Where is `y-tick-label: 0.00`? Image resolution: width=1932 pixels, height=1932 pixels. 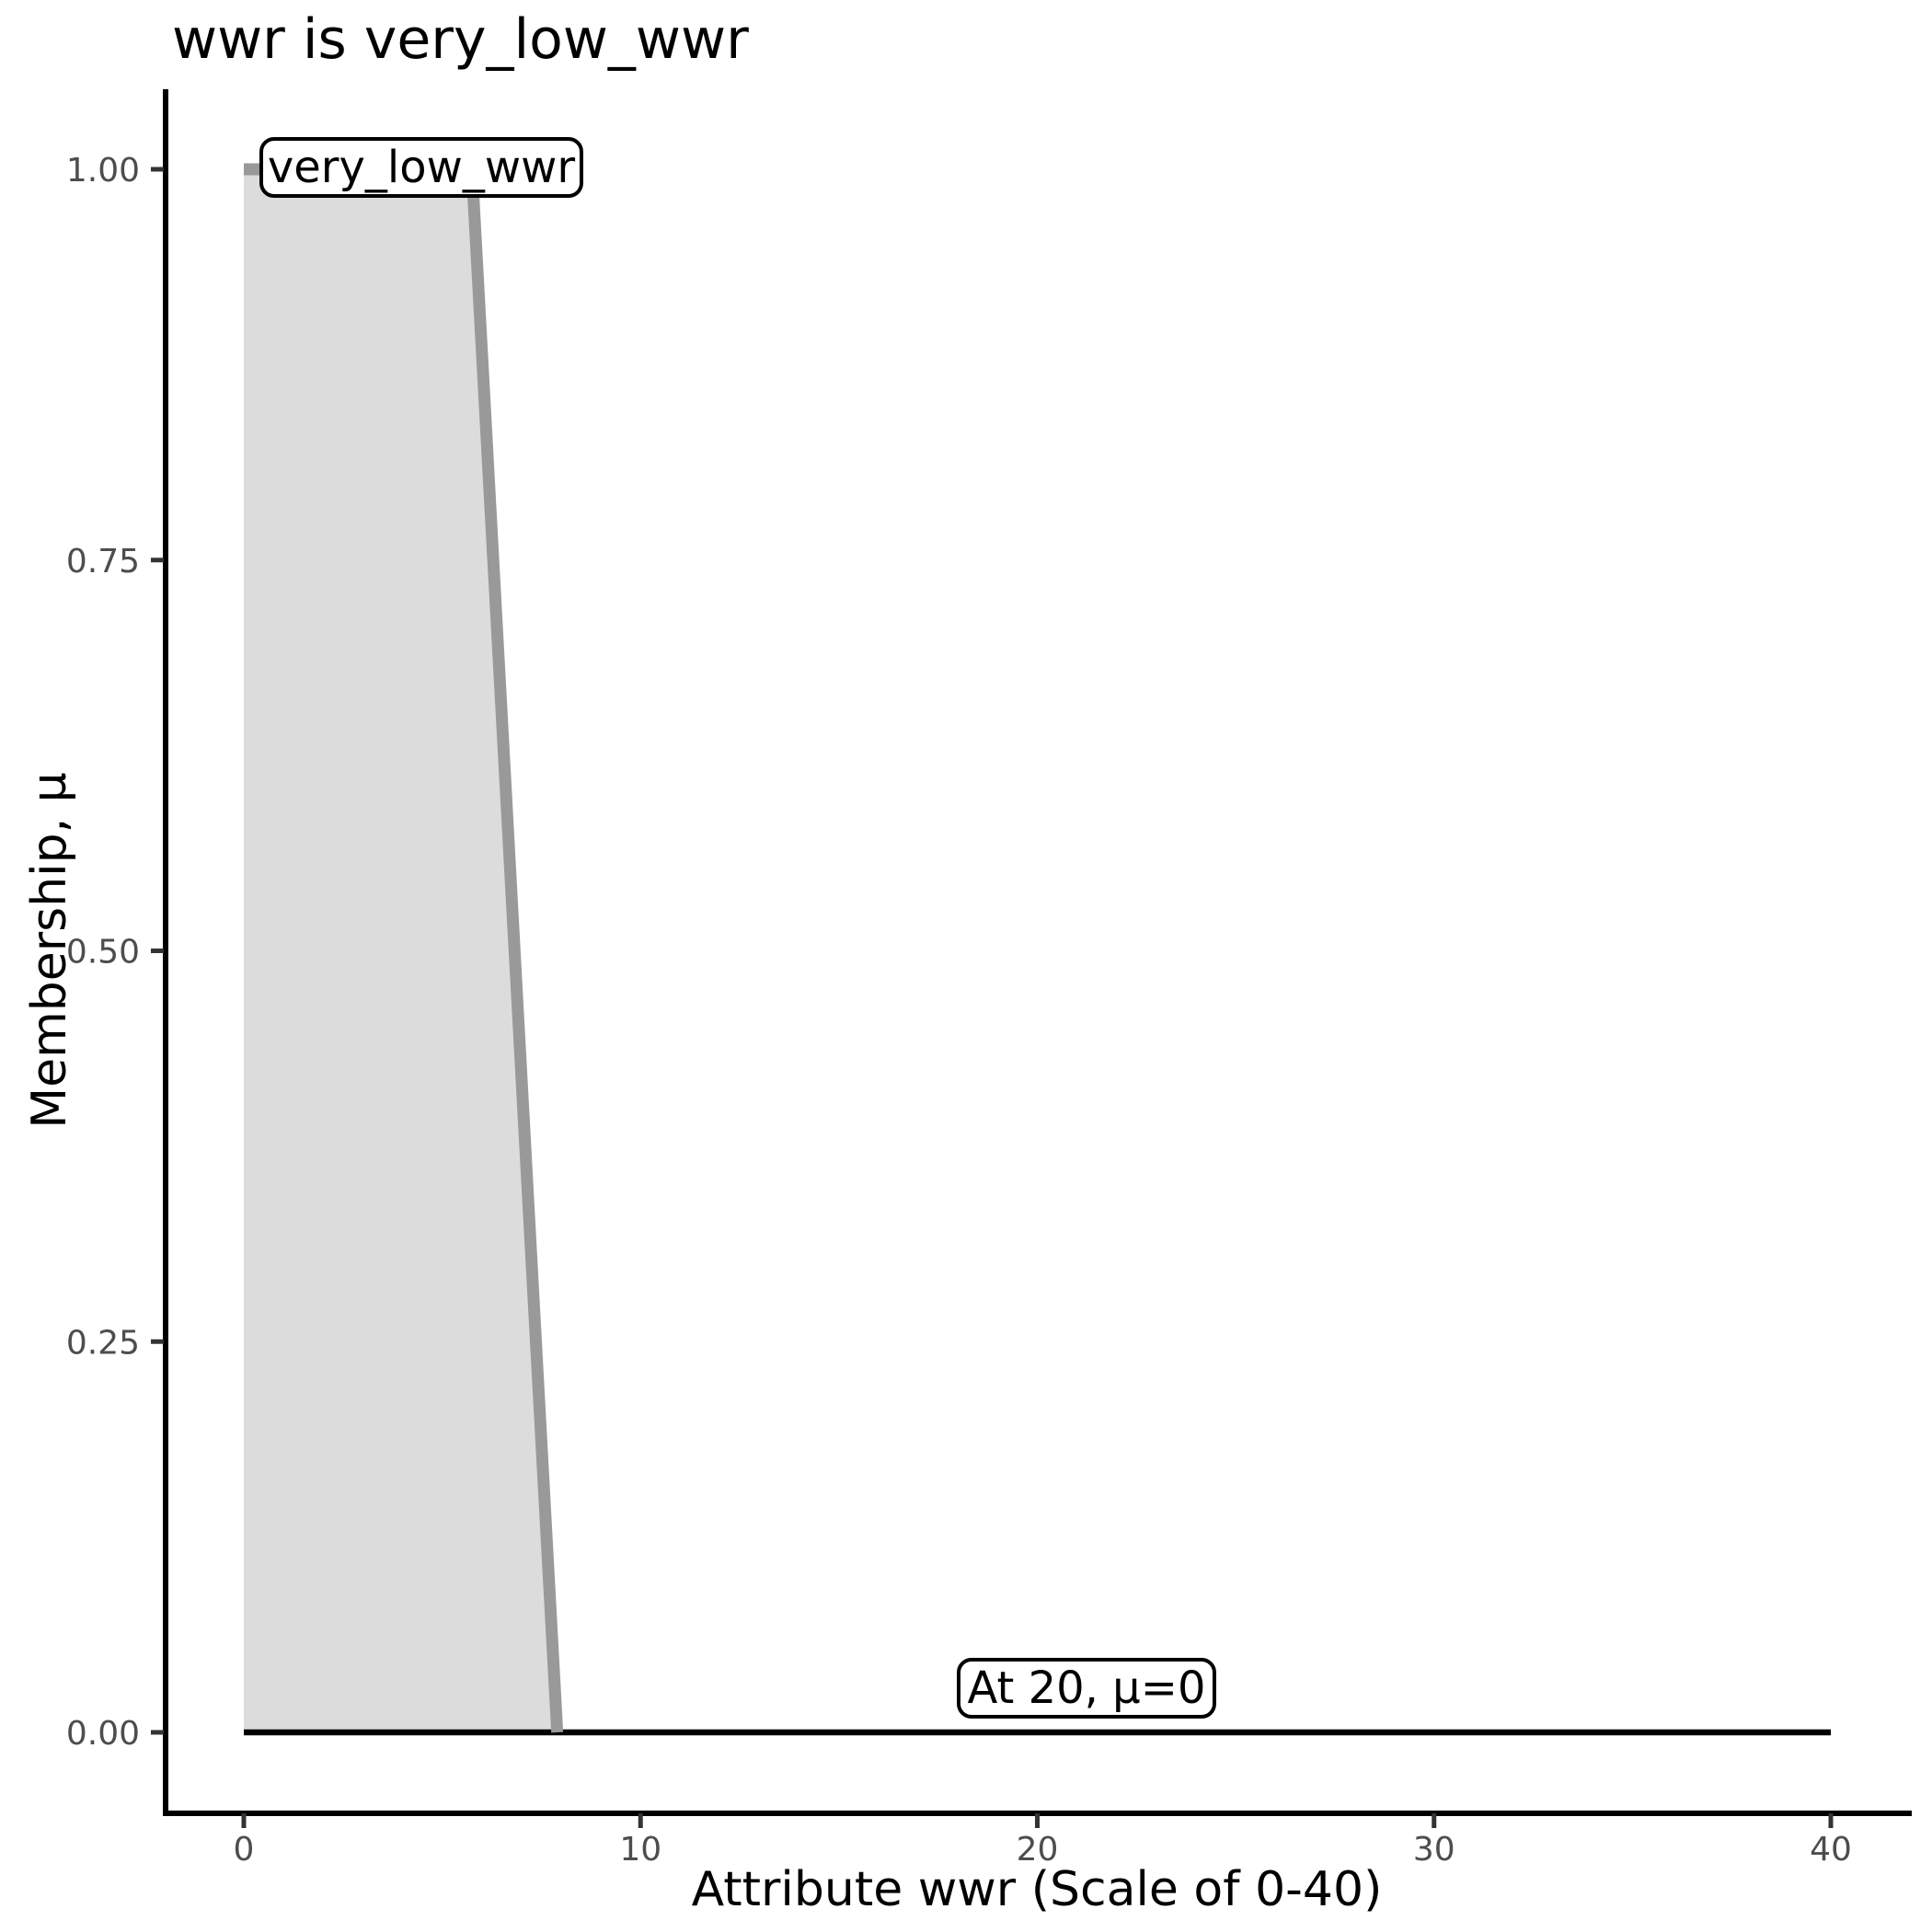 y-tick-label: 0.00 is located at coordinates (103, 1734).